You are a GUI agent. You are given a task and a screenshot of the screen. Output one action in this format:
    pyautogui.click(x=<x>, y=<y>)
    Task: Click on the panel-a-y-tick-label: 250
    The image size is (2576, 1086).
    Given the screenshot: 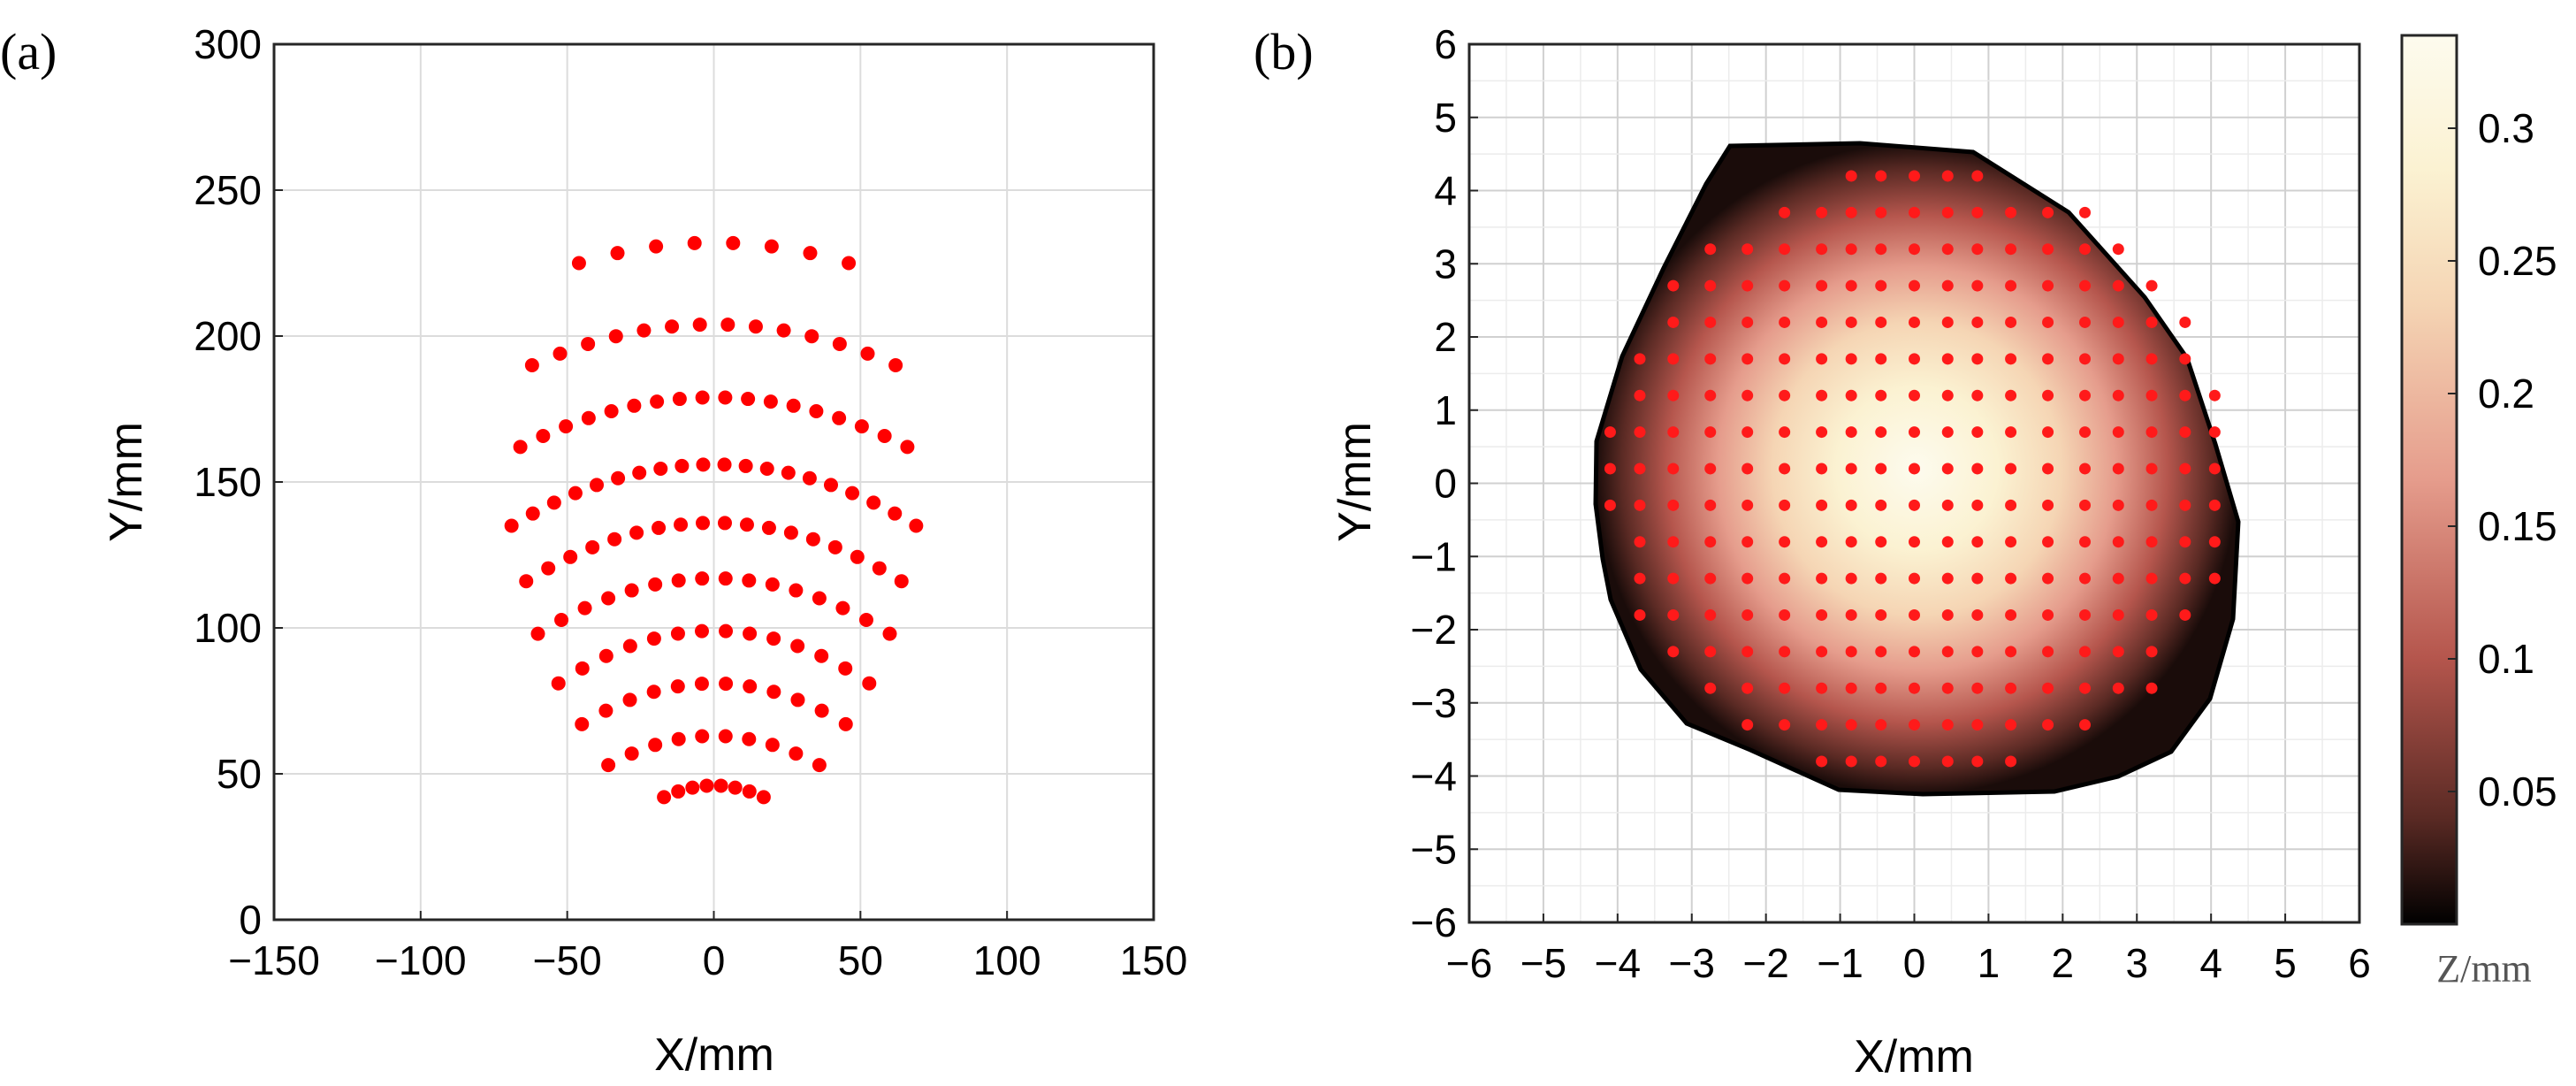 What is the action you would take?
    pyautogui.click(x=228, y=190)
    